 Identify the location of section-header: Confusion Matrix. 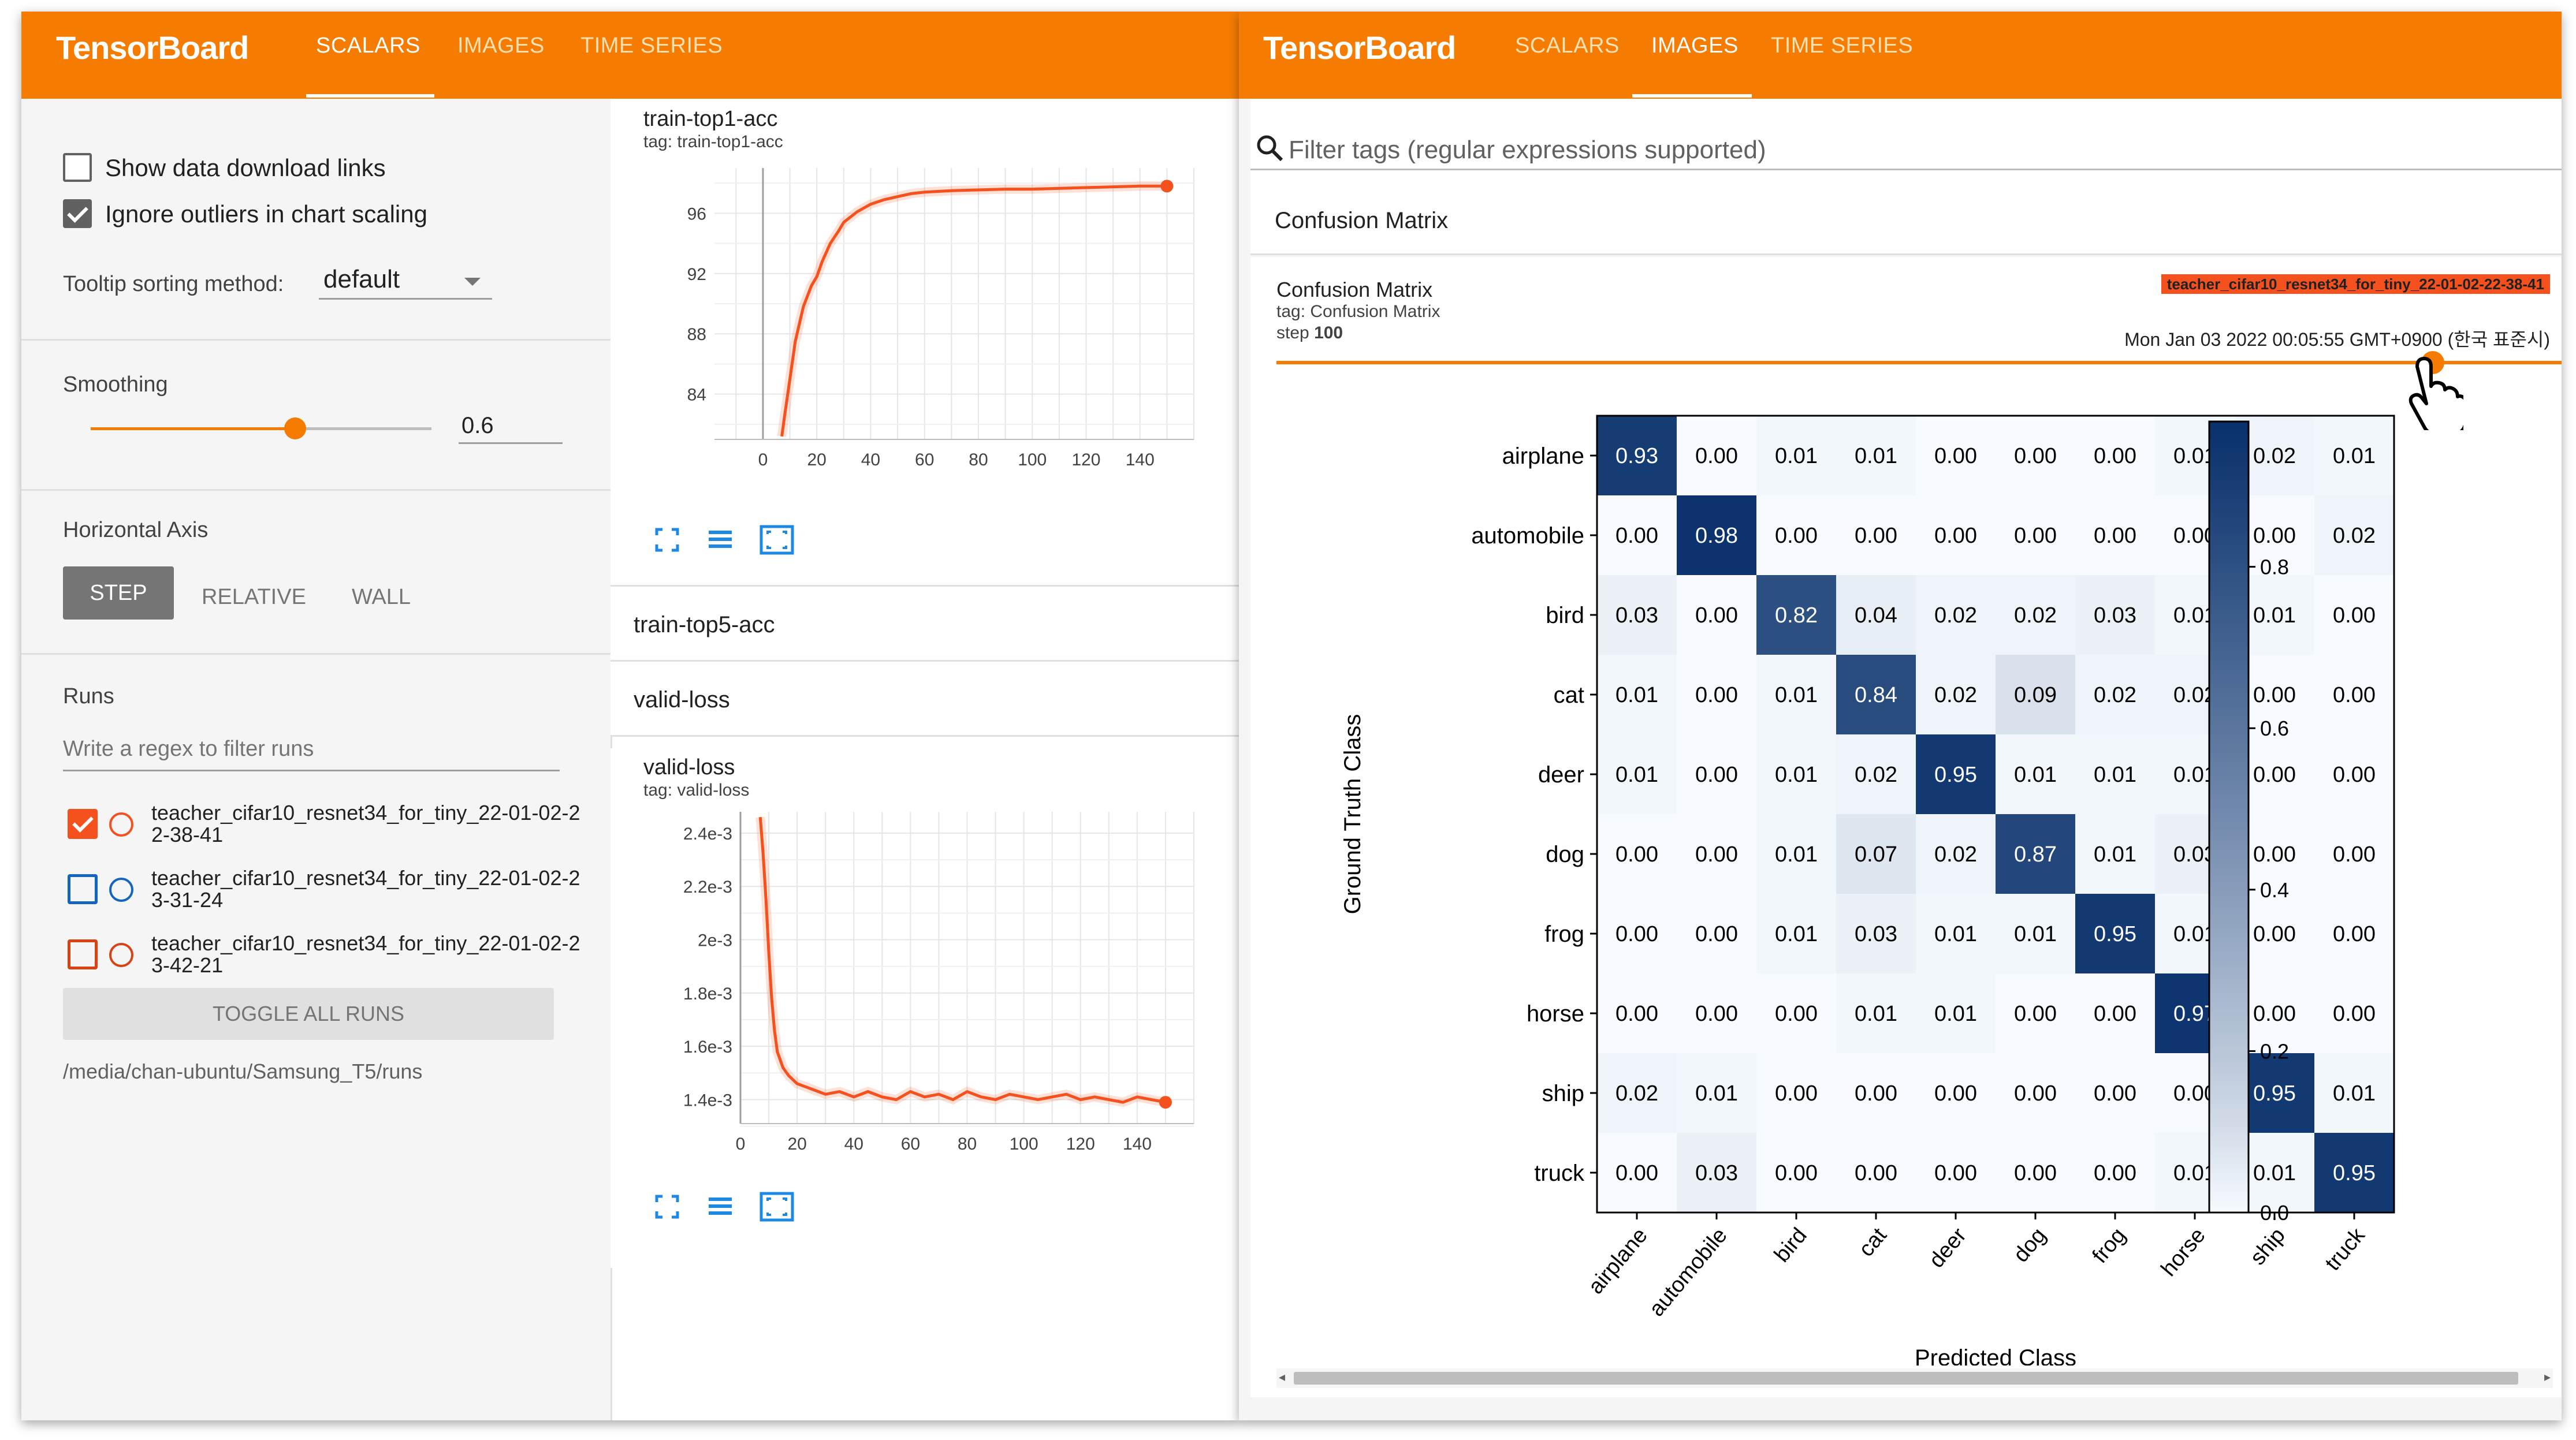
(1906, 220).